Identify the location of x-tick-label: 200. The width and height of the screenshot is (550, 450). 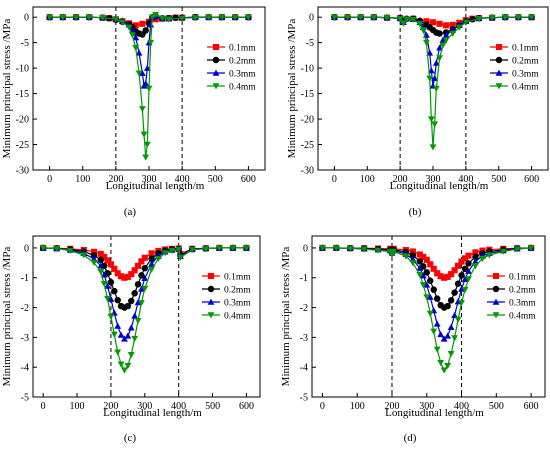
(400, 179).